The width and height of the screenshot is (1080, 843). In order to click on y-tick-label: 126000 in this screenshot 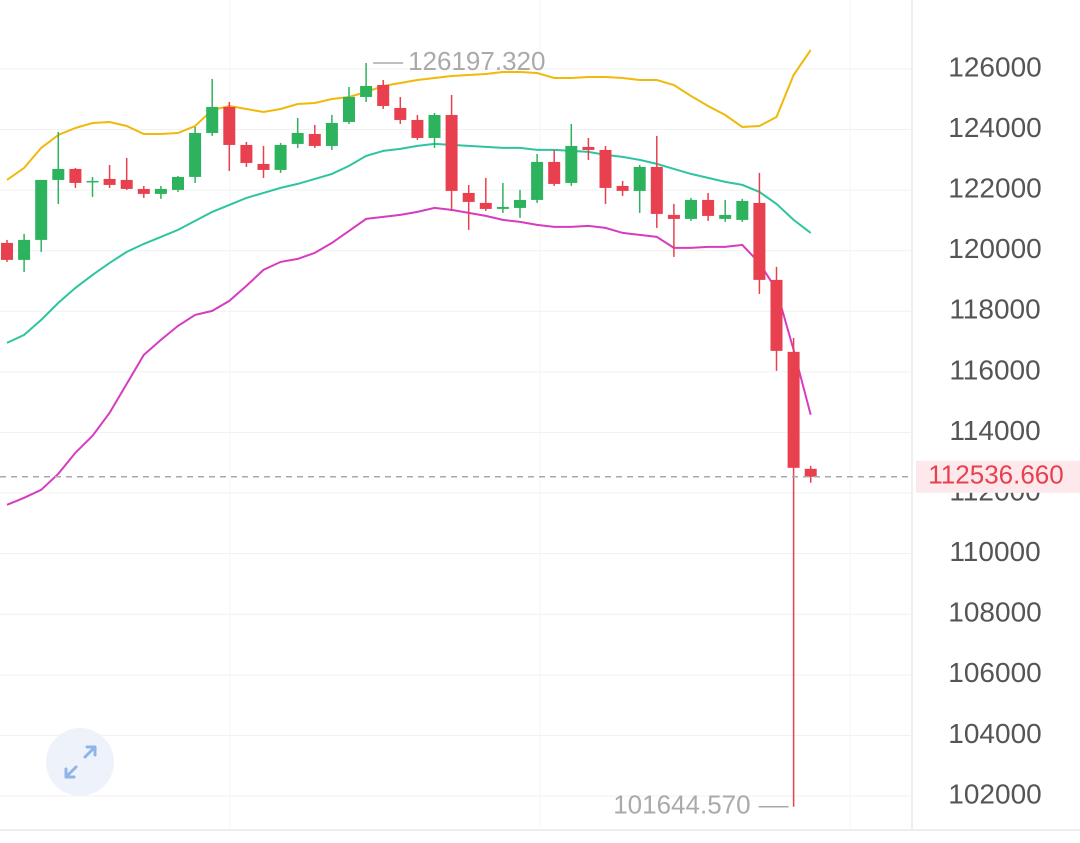, I will do `click(994, 66)`.